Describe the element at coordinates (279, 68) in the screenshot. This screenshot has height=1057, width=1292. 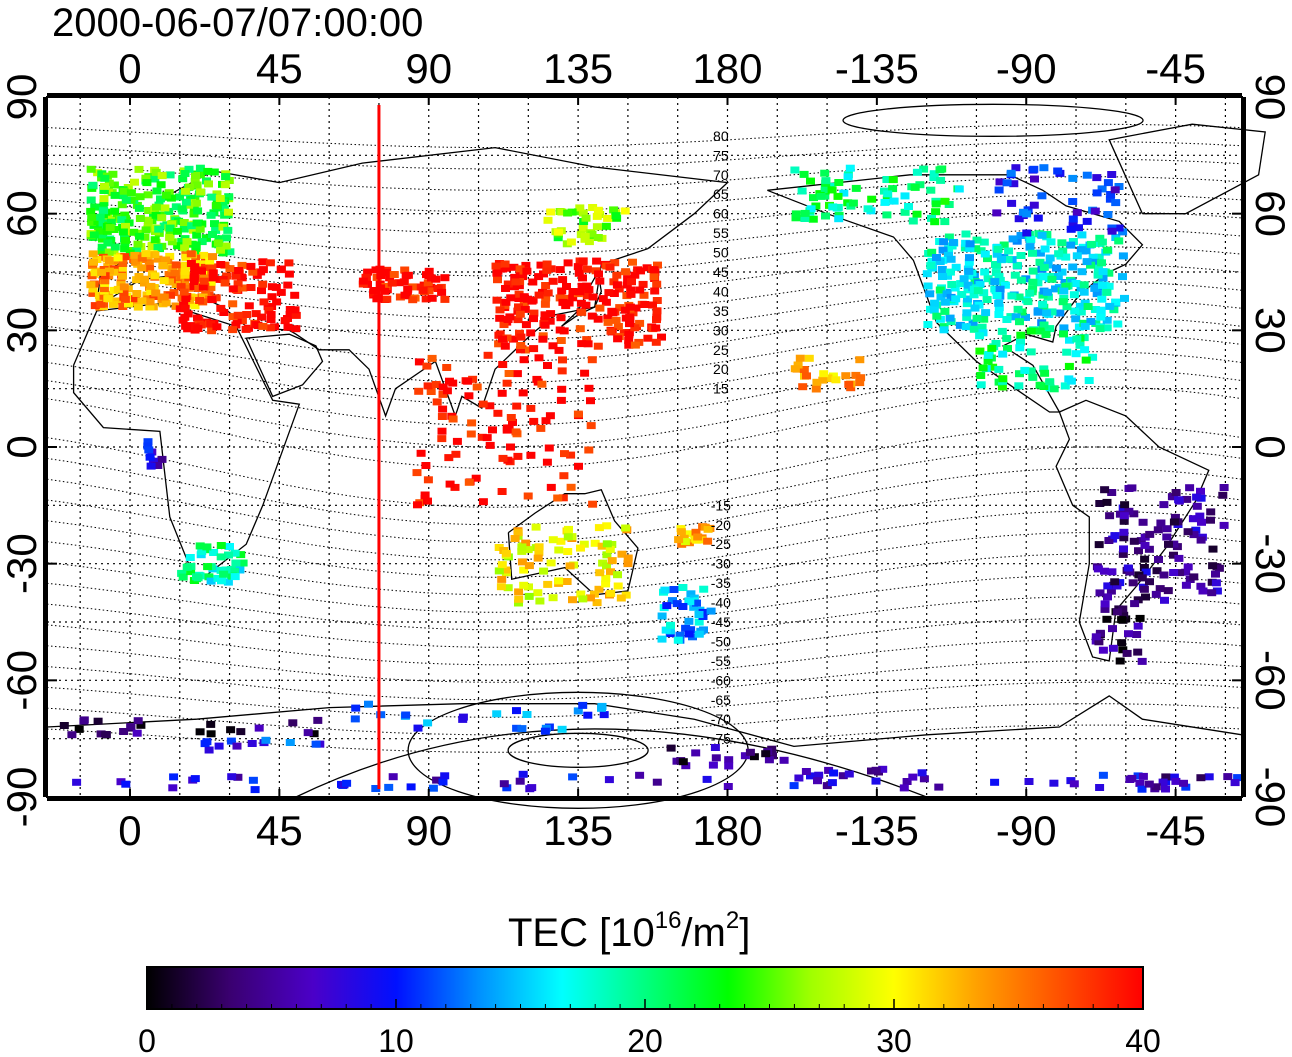
I see `top-lon-label: 45` at that location.